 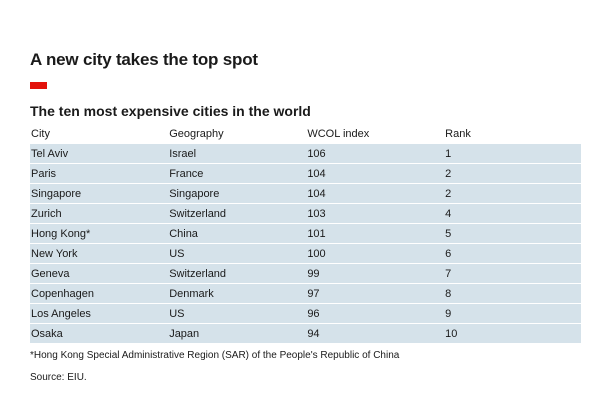 I want to click on cell-city: Tel Aviv, so click(x=99, y=153).